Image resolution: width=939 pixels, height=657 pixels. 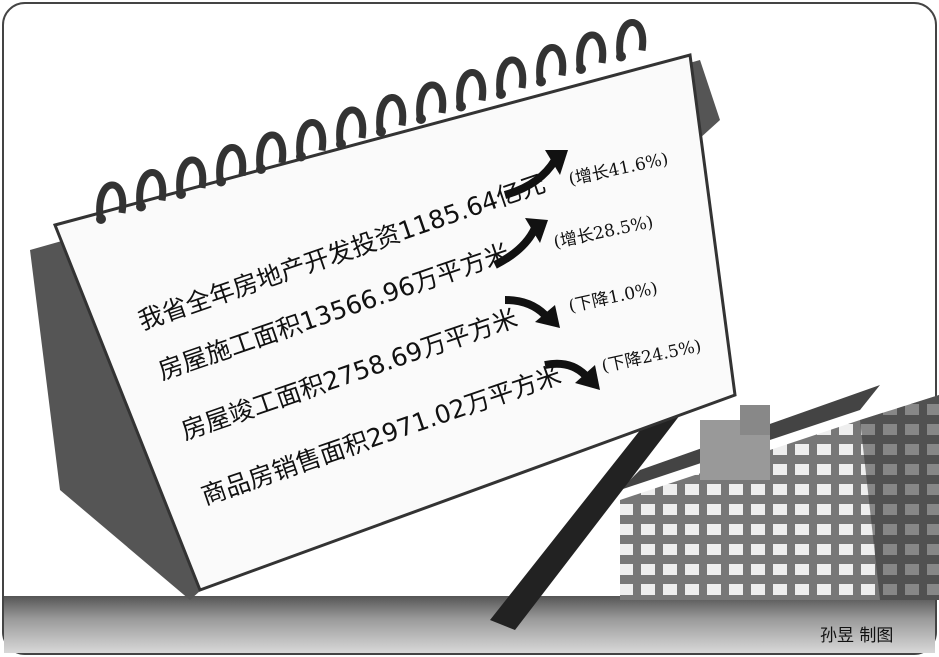 What do you see at coordinates (779, 492) in the screenshot?
I see `building` at bounding box center [779, 492].